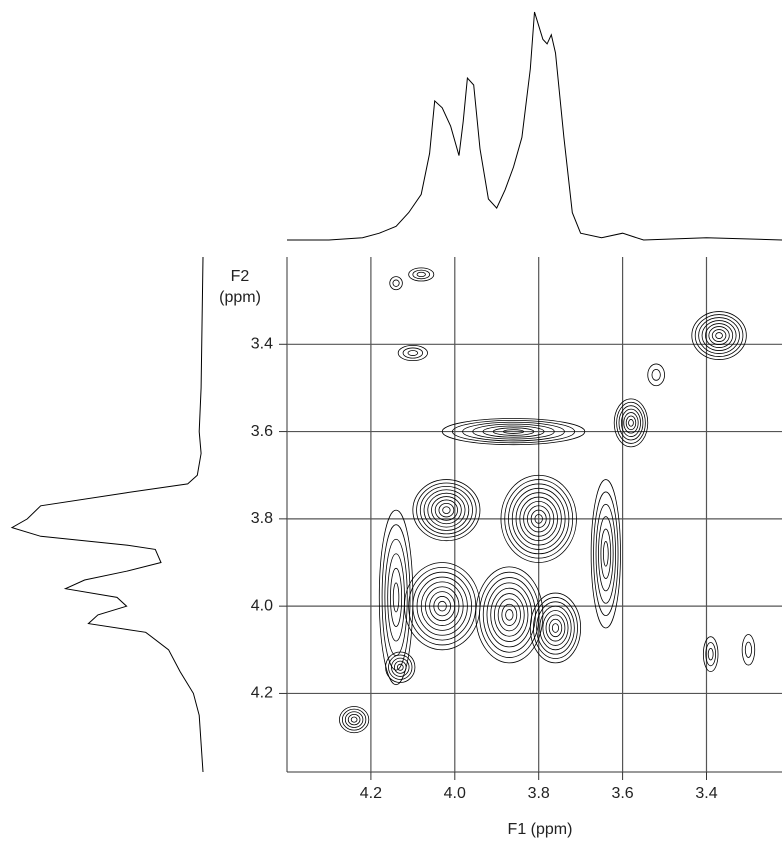  What do you see at coordinates (622, 793) in the screenshot?
I see `x-tick-label: 3.6` at bounding box center [622, 793].